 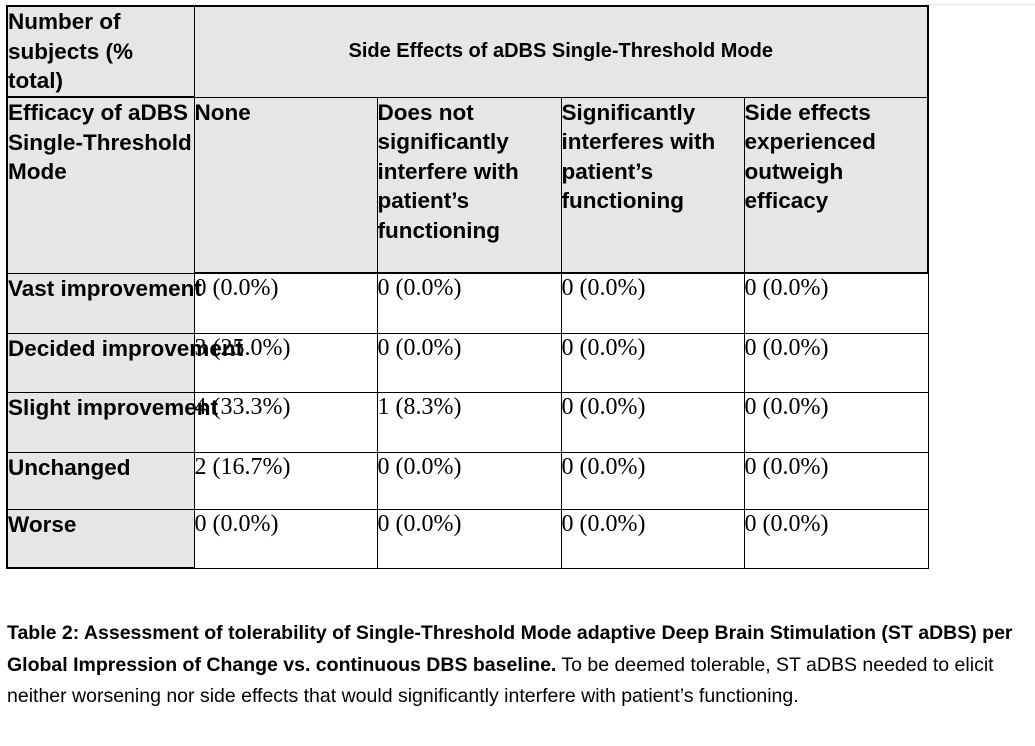 I want to click on row-label: Vast improvement, so click(x=104, y=303).